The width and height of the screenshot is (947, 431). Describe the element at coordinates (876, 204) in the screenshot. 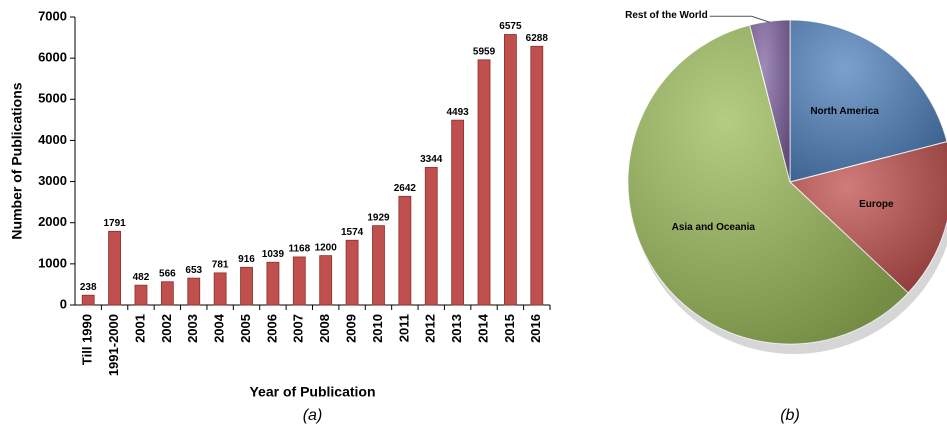

I see `slice-label: Europe` at that location.